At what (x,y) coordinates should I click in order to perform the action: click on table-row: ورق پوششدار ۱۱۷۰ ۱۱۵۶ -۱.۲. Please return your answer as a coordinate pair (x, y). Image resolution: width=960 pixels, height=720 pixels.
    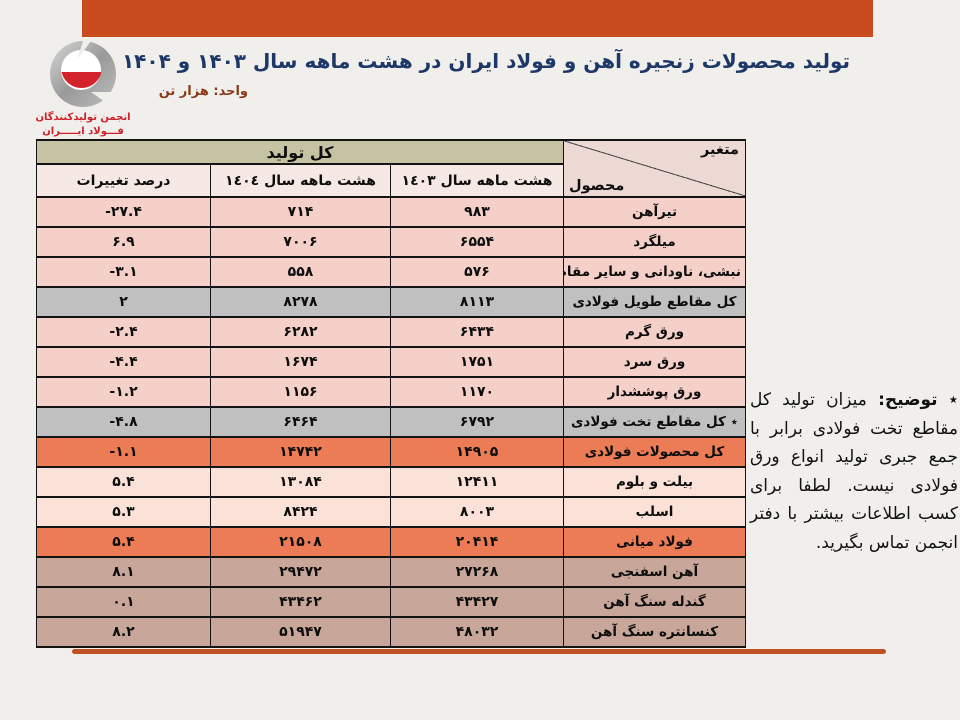
    Looking at the image, I should click on (391, 392).